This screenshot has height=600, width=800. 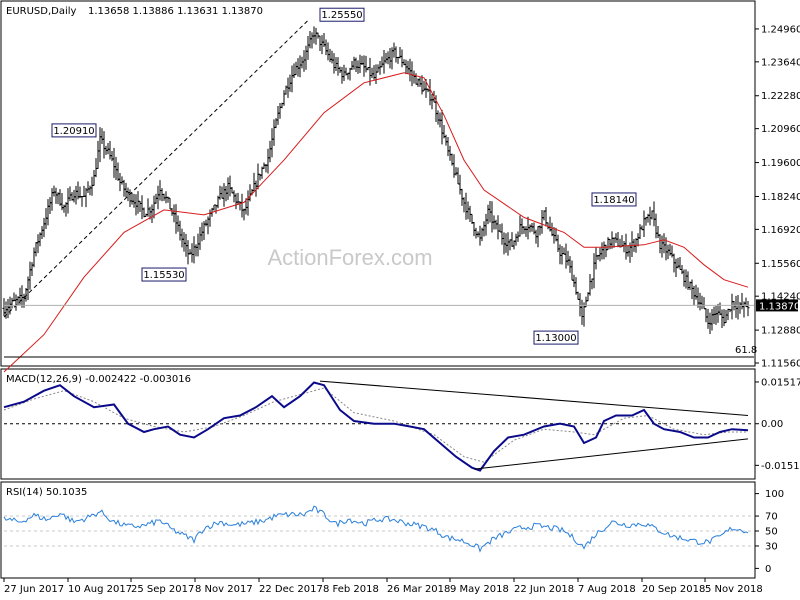 I want to click on price-annotation: 1.25550, so click(x=341, y=15).